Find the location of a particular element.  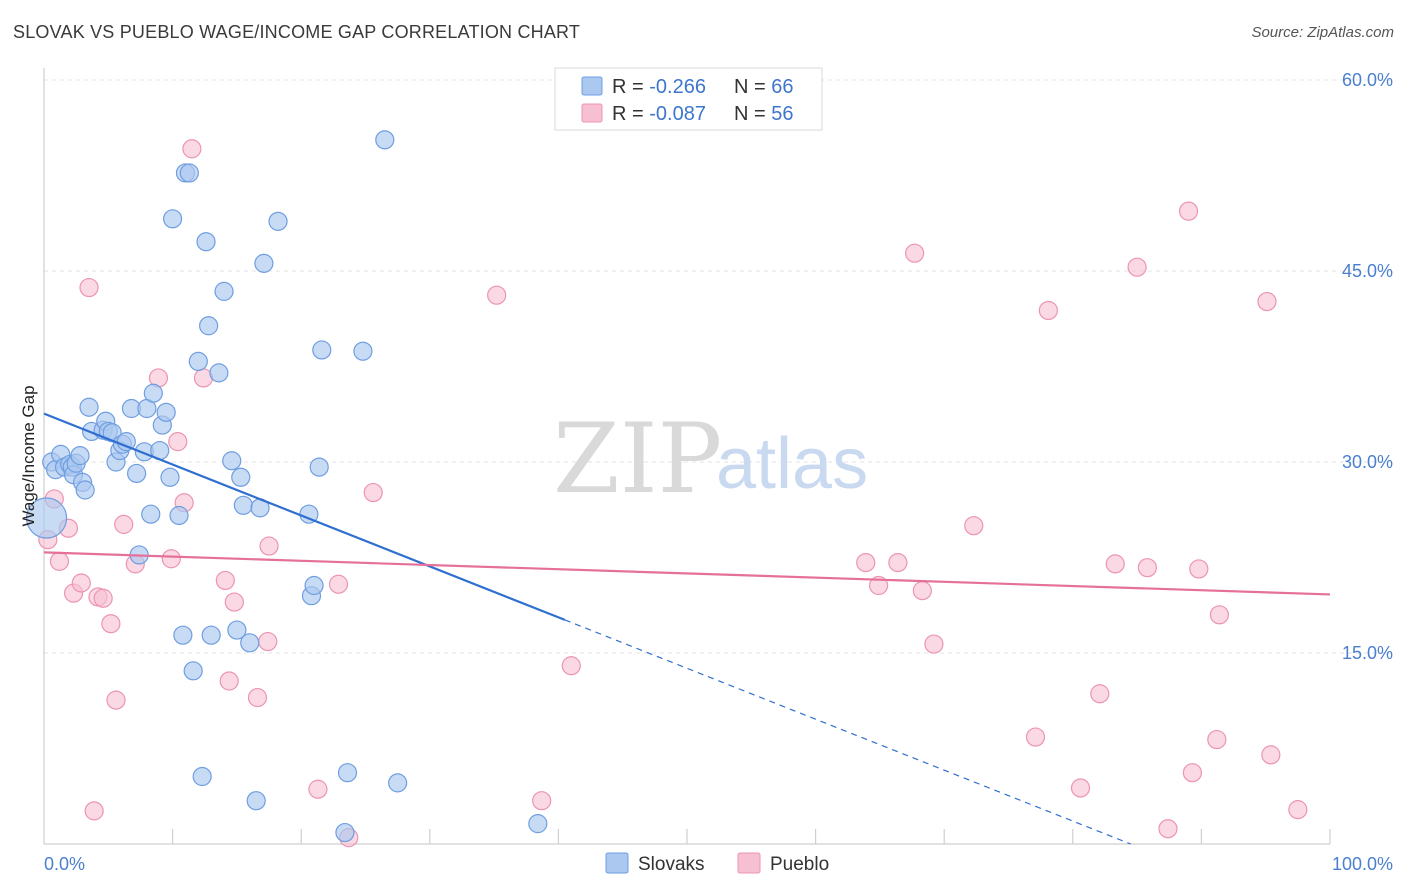

watermark: ZIP atlas is located at coordinates (710, 459).